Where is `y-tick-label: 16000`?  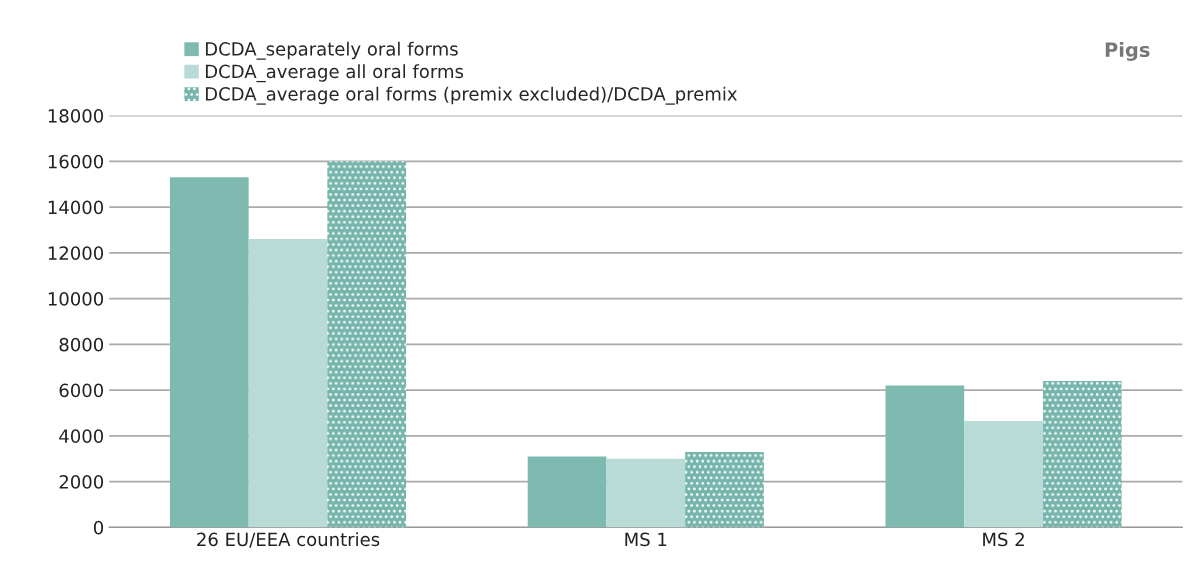 y-tick-label: 16000 is located at coordinates (76, 161).